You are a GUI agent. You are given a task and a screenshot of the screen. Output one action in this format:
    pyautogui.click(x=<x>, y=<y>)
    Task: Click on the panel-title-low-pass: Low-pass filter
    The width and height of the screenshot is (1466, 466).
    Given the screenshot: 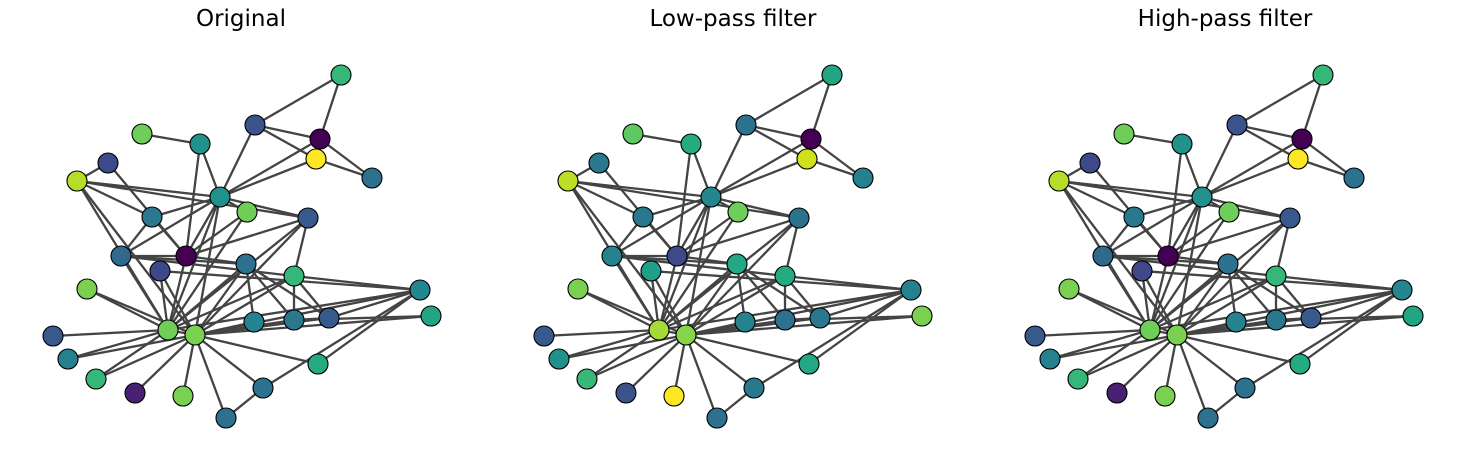 What is the action you would take?
    pyautogui.click(x=733, y=19)
    